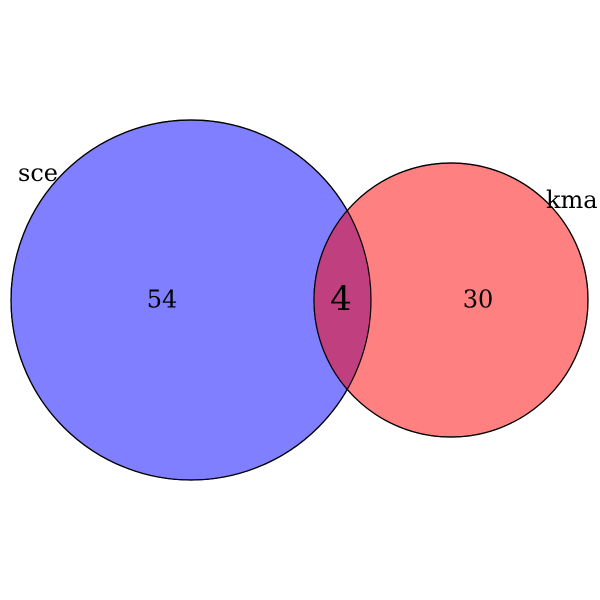 The height and width of the screenshot is (600, 600). I want to click on count-kma-only: 30, so click(478, 300).